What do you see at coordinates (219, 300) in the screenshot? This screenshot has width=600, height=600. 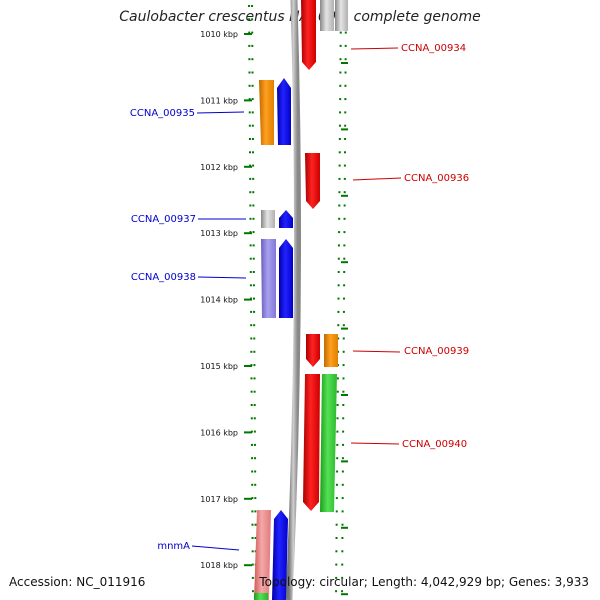 I see `scale-tick-label: 1014 kbp` at bounding box center [219, 300].